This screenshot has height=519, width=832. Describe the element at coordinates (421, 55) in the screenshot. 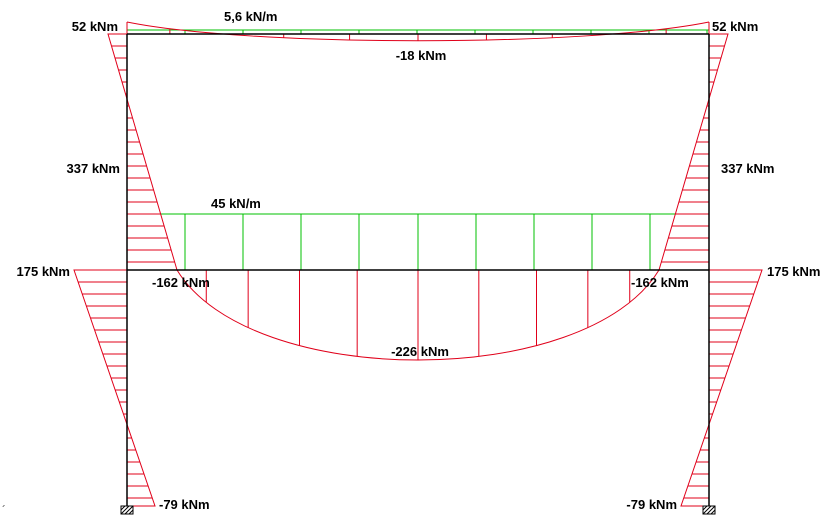

I see `moment-top-midspan: -18 kNm` at that location.